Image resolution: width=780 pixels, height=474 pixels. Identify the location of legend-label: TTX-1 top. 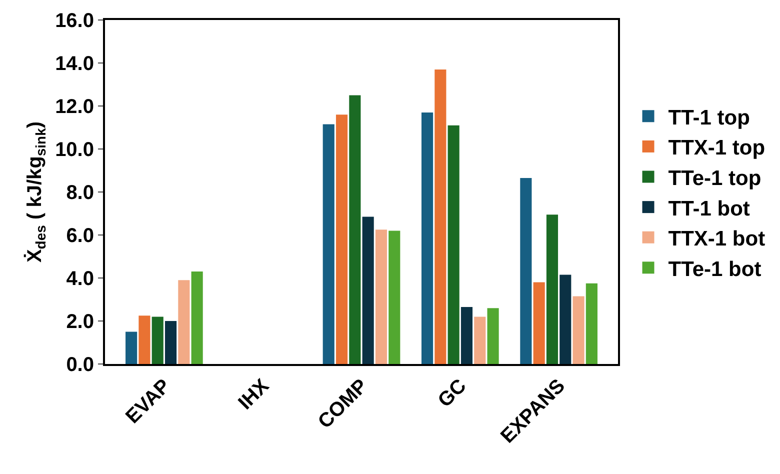
(717, 148).